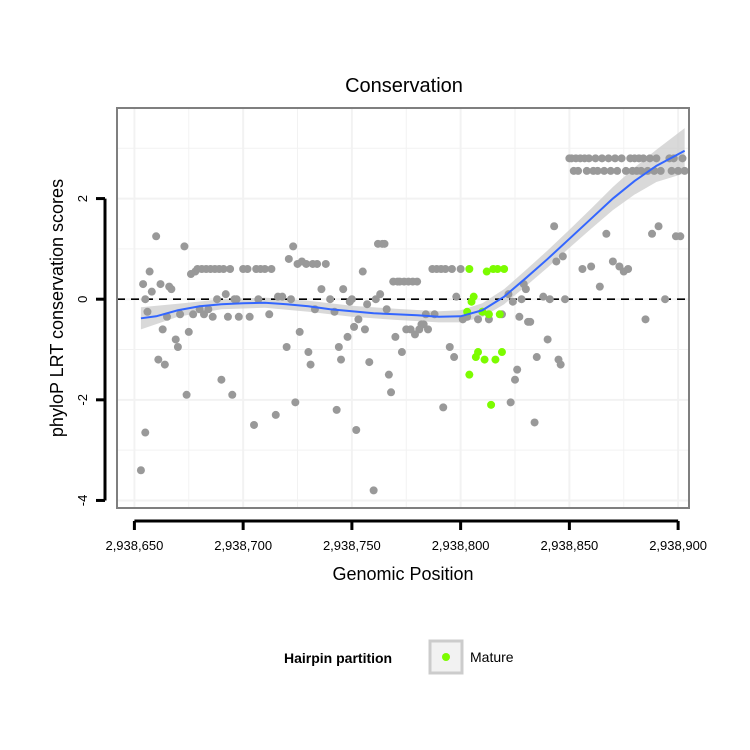 Image resolution: width=750 pixels, height=750 pixels. What do you see at coordinates (352, 545) in the screenshot?
I see `x-tick-label: 2,938,750` at bounding box center [352, 545].